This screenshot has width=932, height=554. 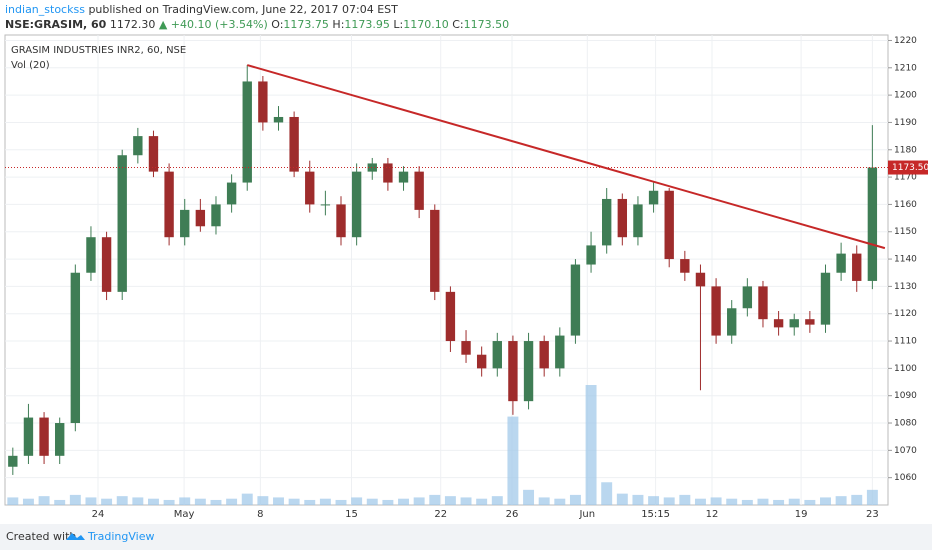 I want to click on y-tick-label: 1130, so click(x=905, y=287).